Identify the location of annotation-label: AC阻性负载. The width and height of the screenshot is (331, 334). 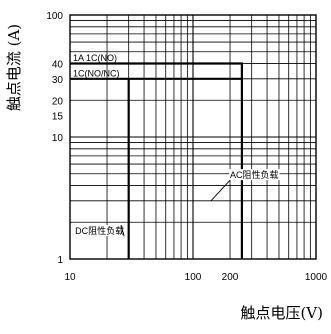
(254, 174).